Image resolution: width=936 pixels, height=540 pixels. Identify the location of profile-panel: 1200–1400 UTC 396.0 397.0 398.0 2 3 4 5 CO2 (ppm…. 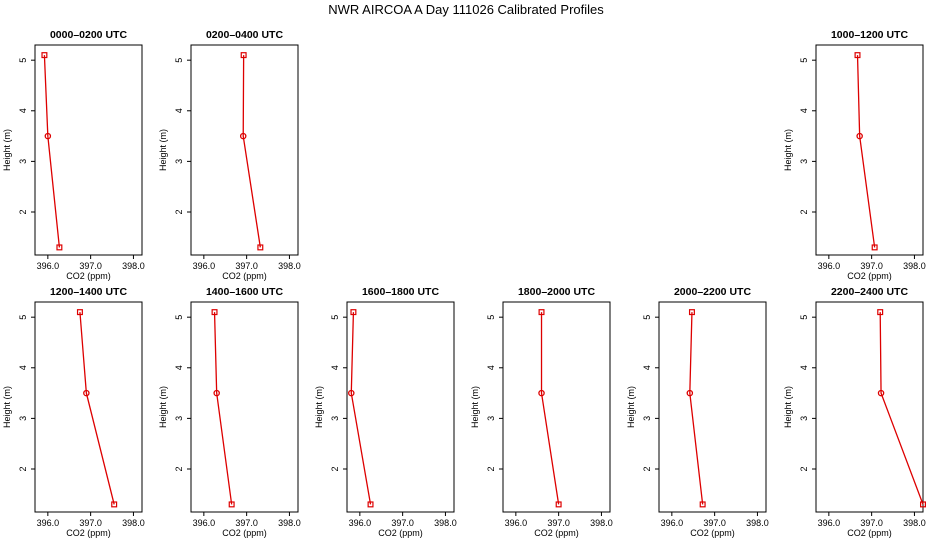
(73, 412).